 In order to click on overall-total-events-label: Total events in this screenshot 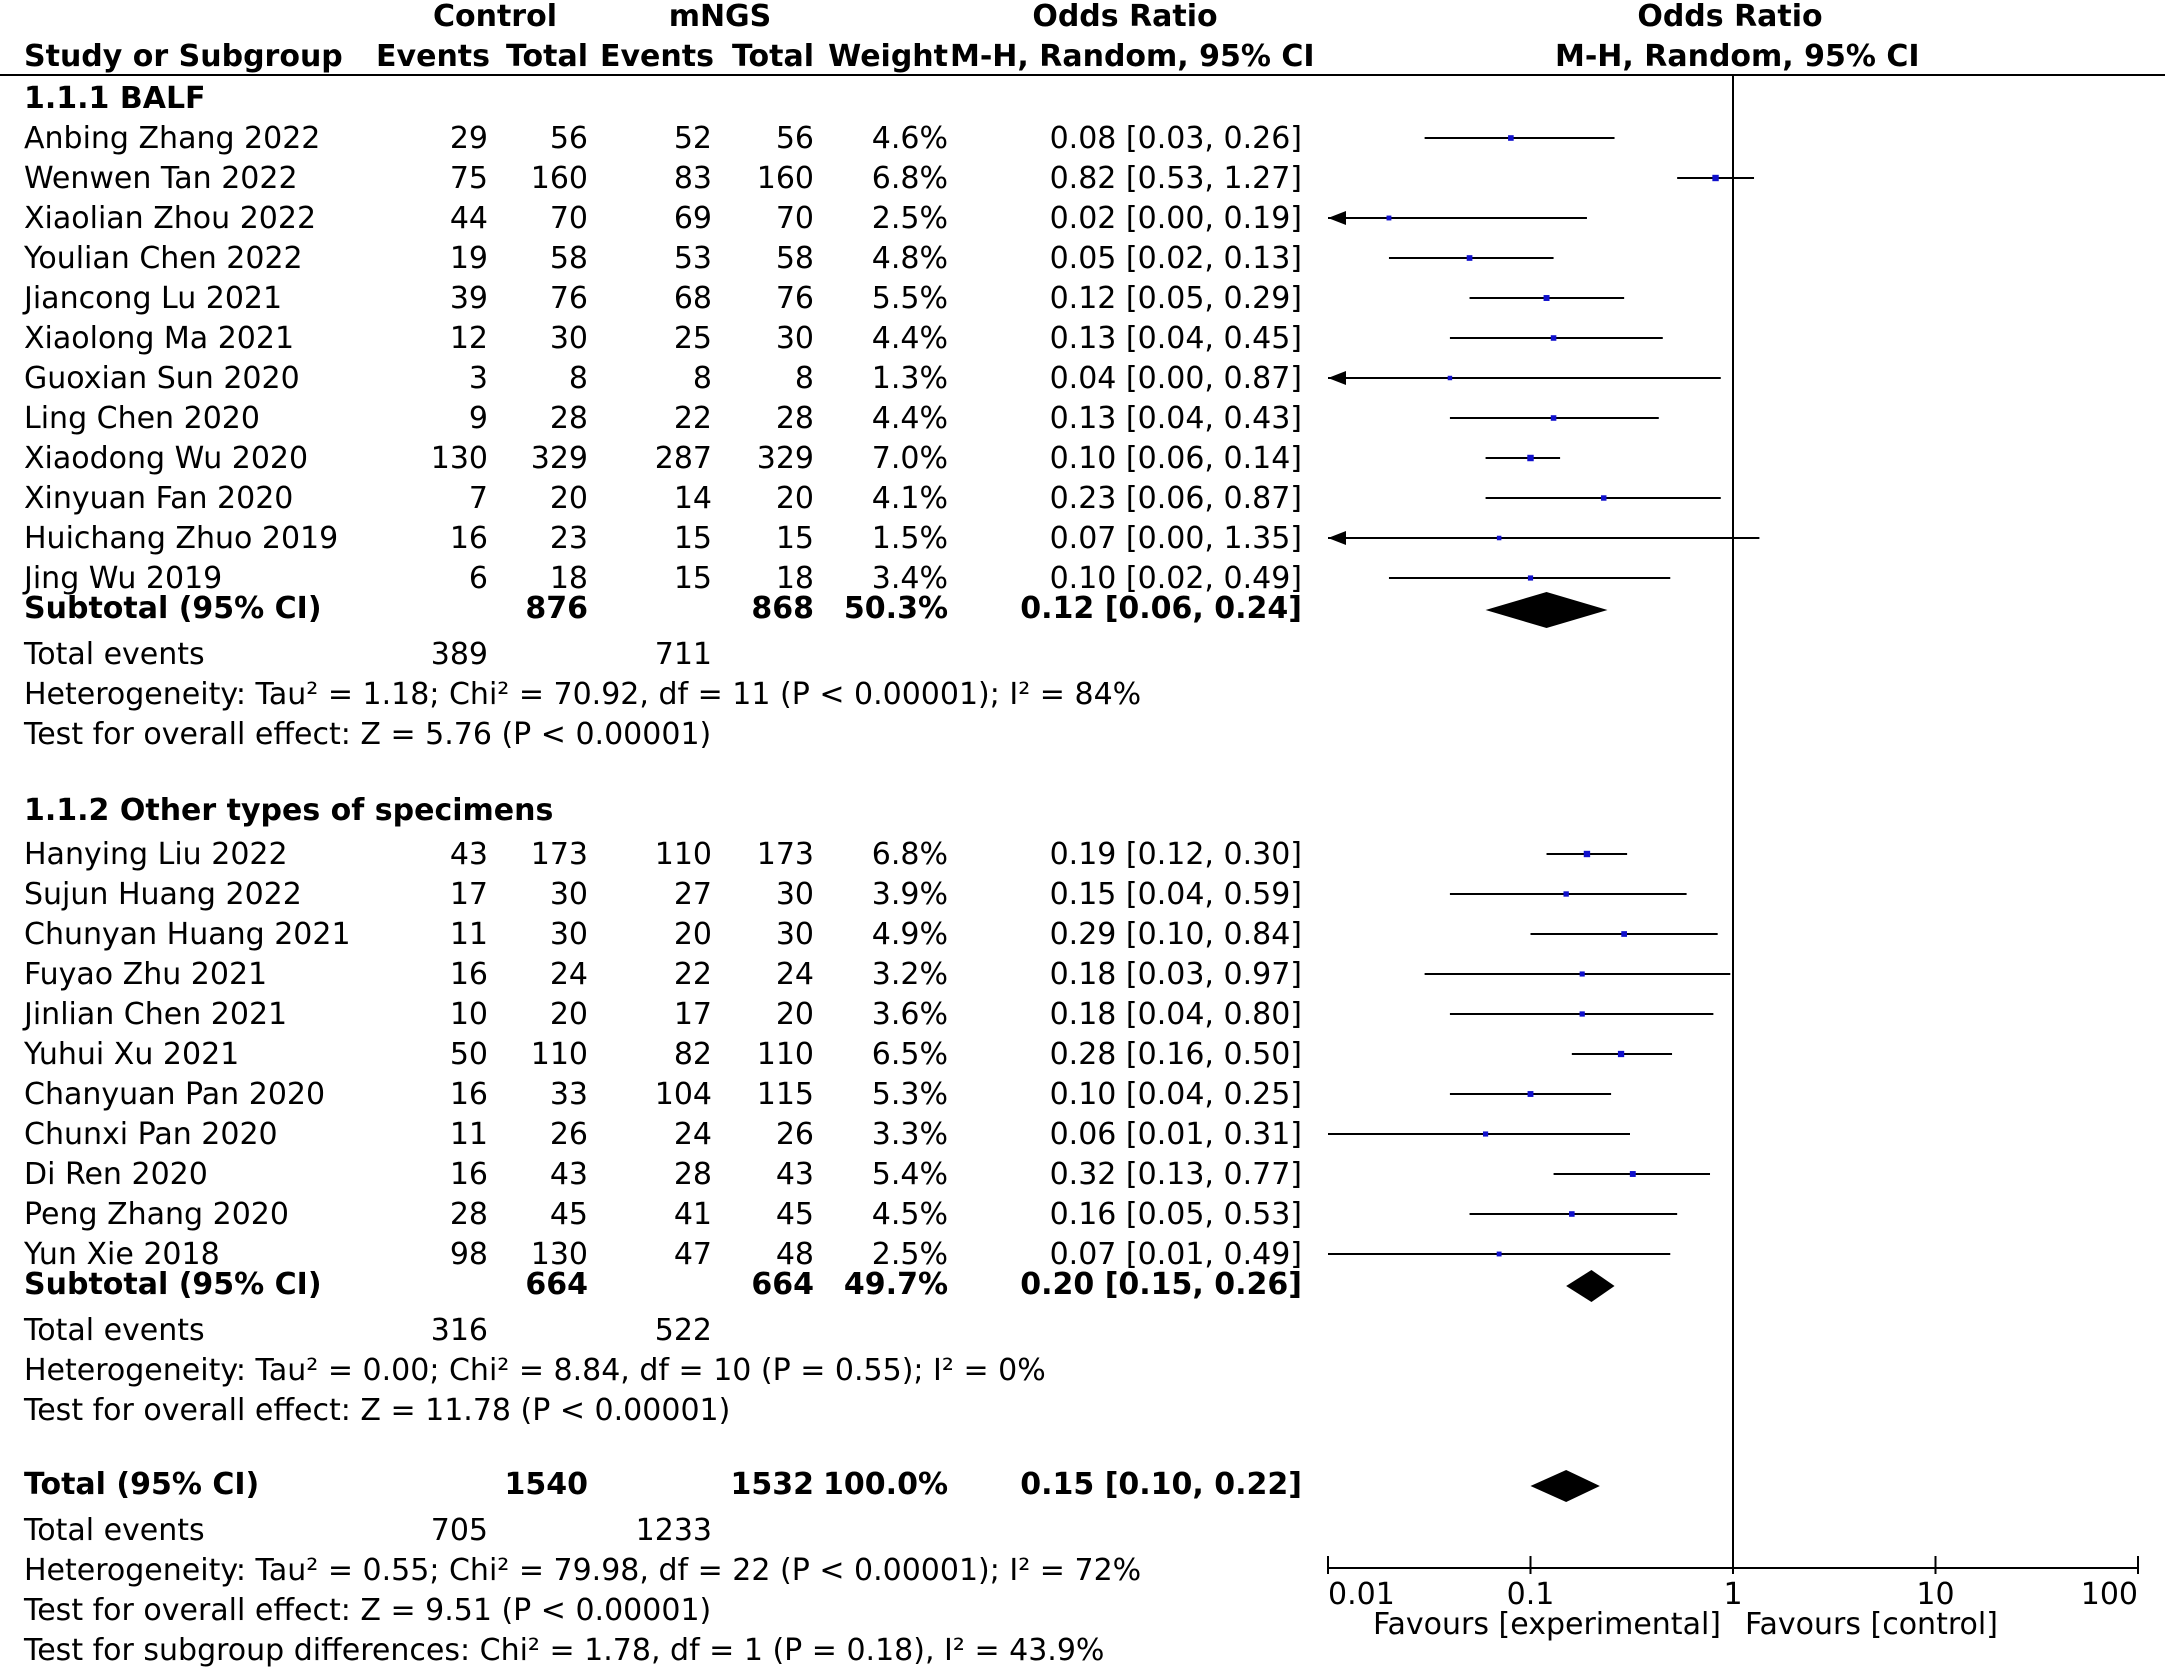, I will do `click(114, 1530)`.